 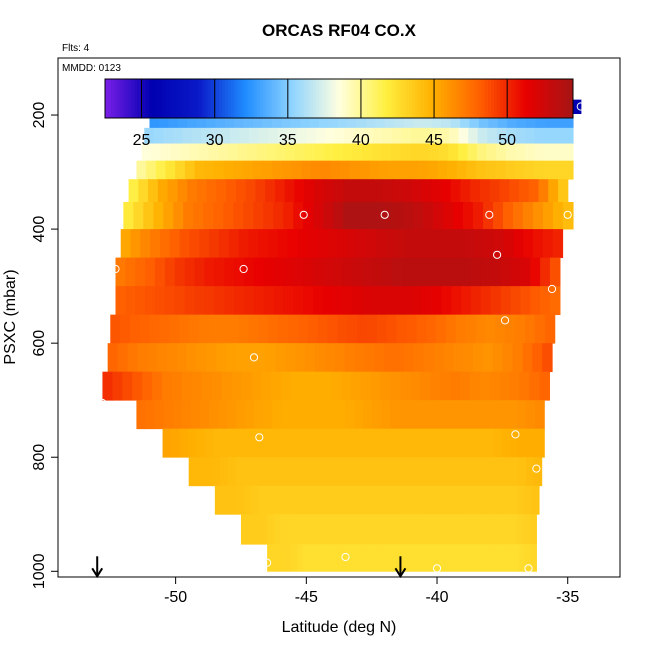 What do you see at coordinates (249, 567) in the screenshot?
I see `flight-arrows` at bounding box center [249, 567].